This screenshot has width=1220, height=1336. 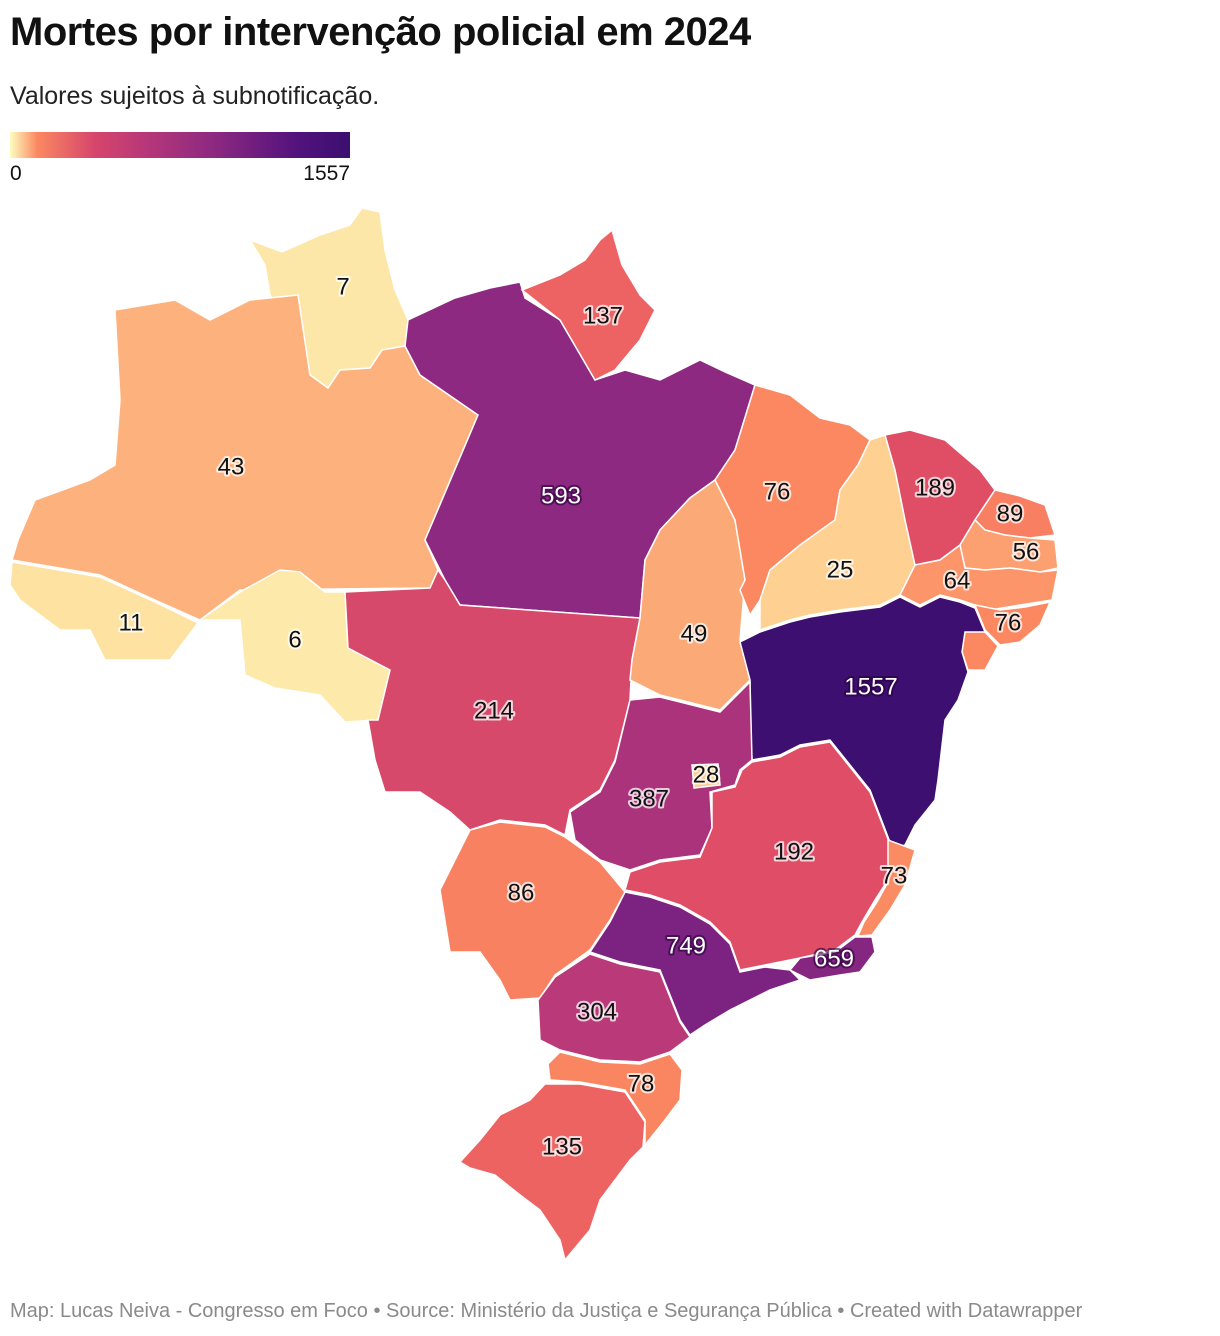 I want to click on state-DF, so click(x=706, y=776).